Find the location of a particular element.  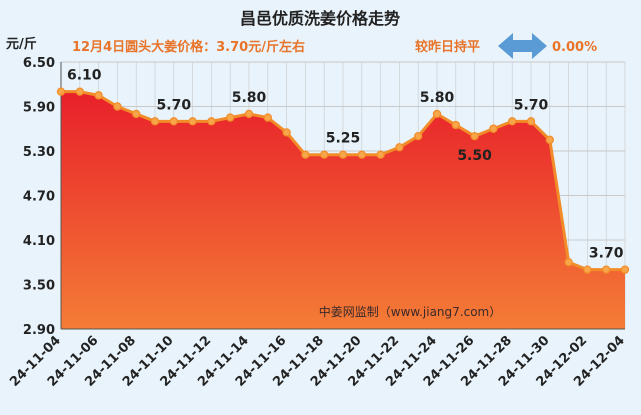

compare-label: 较昨日持平 is located at coordinates (447, 47).